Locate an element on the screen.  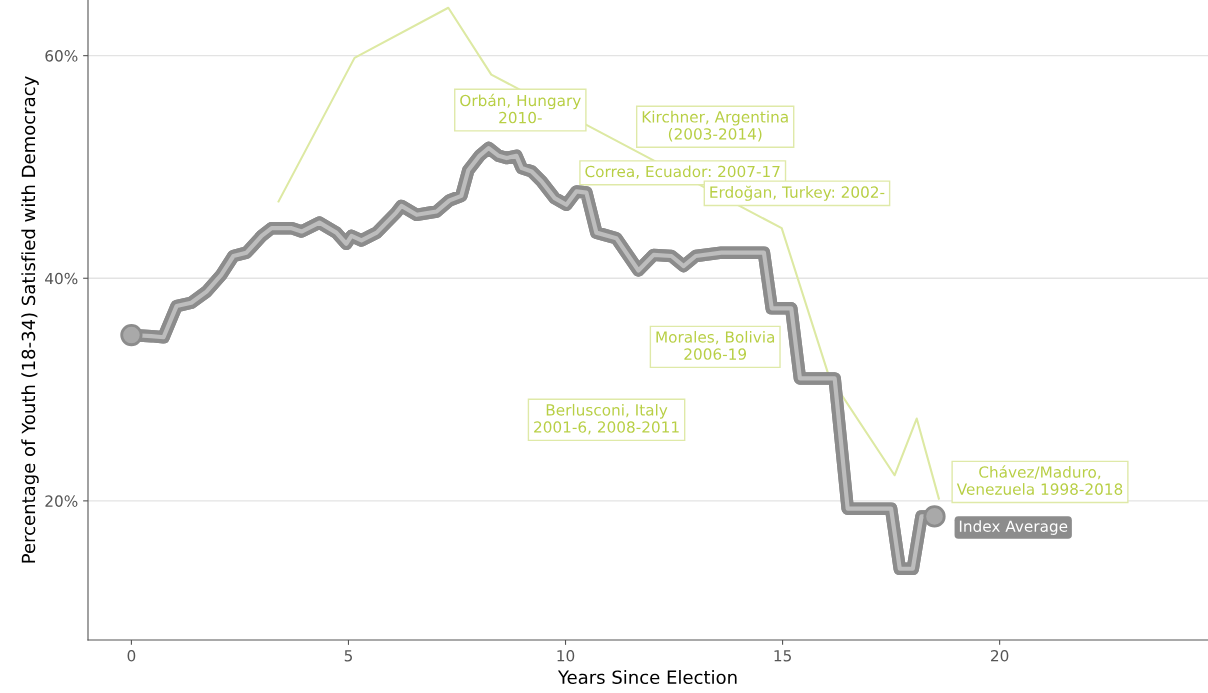
annotation: Berlusconi, Italy 2001-6, 2008-2011 is located at coordinates (606, 419).